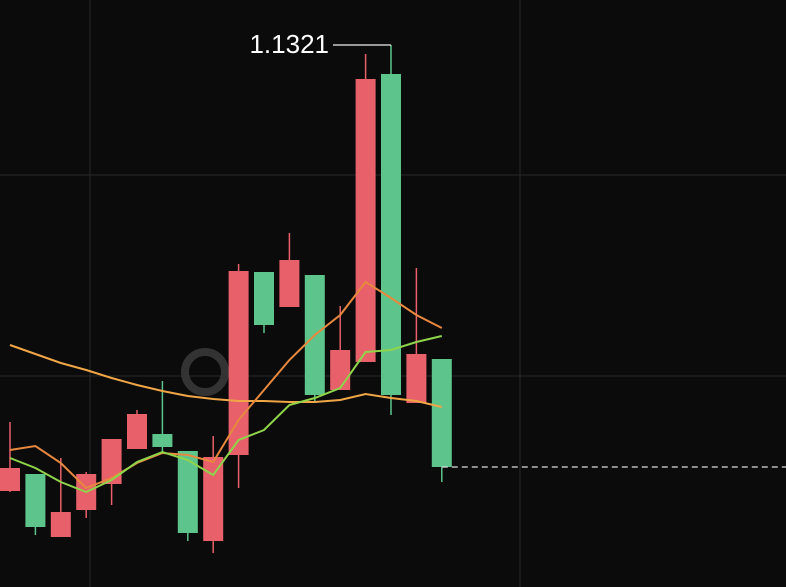 The height and width of the screenshot is (587, 786). Describe the element at coordinates (205, 372) in the screenshot. I see `watermark` at that location.